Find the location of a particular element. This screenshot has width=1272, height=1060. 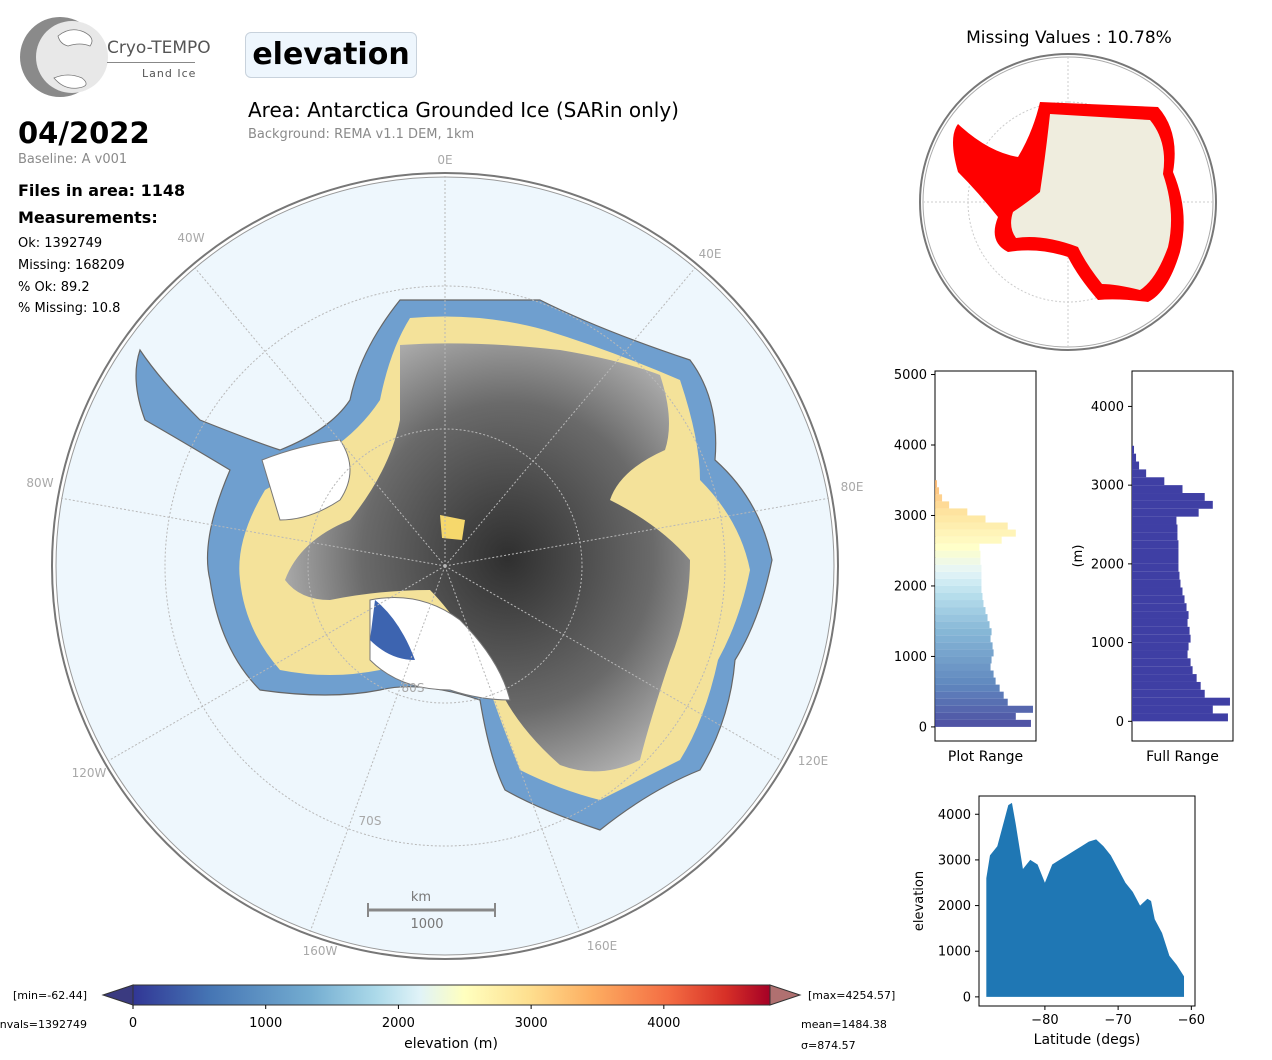

missing-count: Missing: 168209 is located at coordinates (71, 265).